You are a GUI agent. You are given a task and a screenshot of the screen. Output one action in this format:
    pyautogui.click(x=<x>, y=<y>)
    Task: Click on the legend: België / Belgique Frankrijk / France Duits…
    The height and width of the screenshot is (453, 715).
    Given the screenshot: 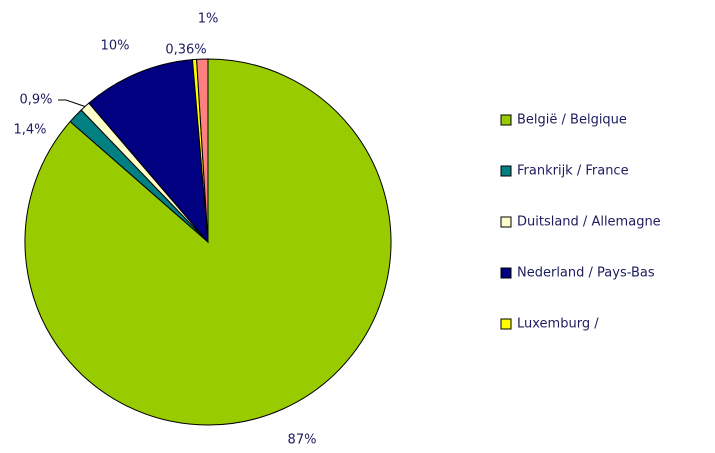 What is the action you would take?
    pyautogui.click(x=580, y=222)
    